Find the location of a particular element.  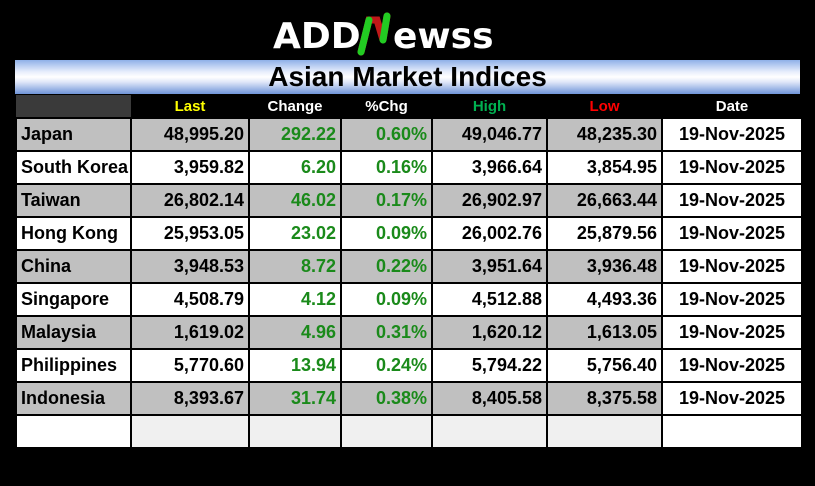

cell-high: 1,620.12 is located at coordinates (489, 332).